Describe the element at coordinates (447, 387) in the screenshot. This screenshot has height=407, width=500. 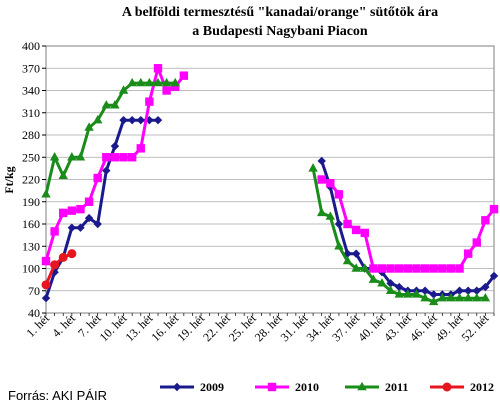
I see `legend-marker-2012` at that location.